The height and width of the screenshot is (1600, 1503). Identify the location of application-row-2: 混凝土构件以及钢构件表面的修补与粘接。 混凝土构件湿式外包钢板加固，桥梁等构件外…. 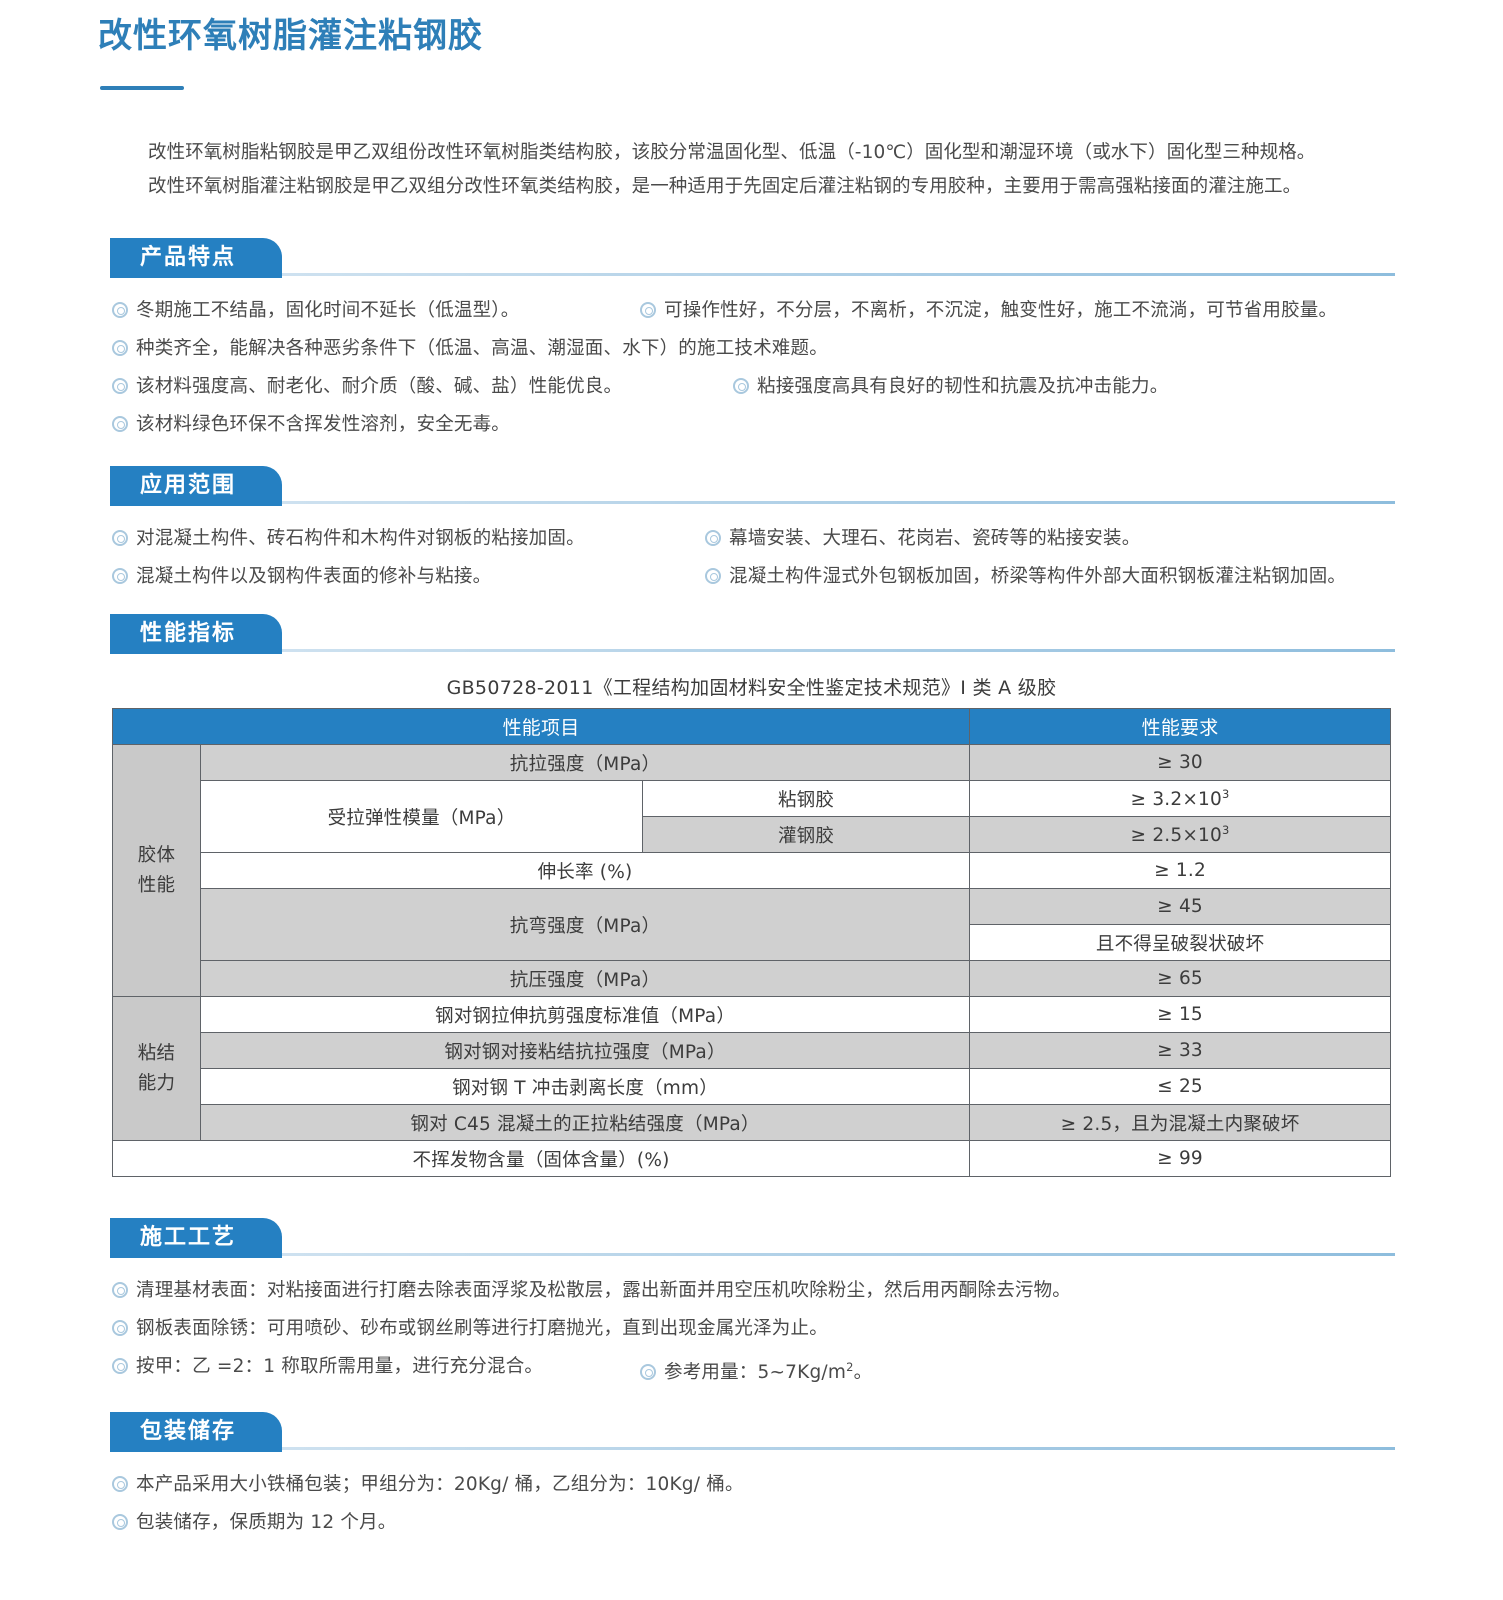
(751, 577).